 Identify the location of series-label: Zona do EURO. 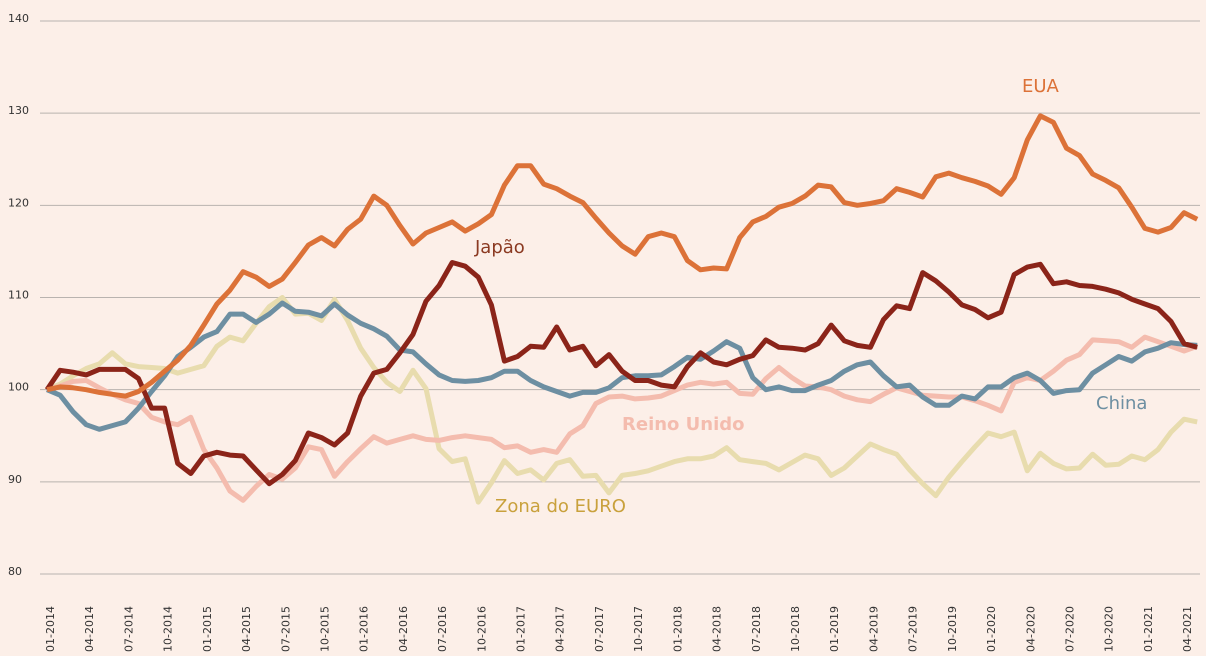
(560, 506).